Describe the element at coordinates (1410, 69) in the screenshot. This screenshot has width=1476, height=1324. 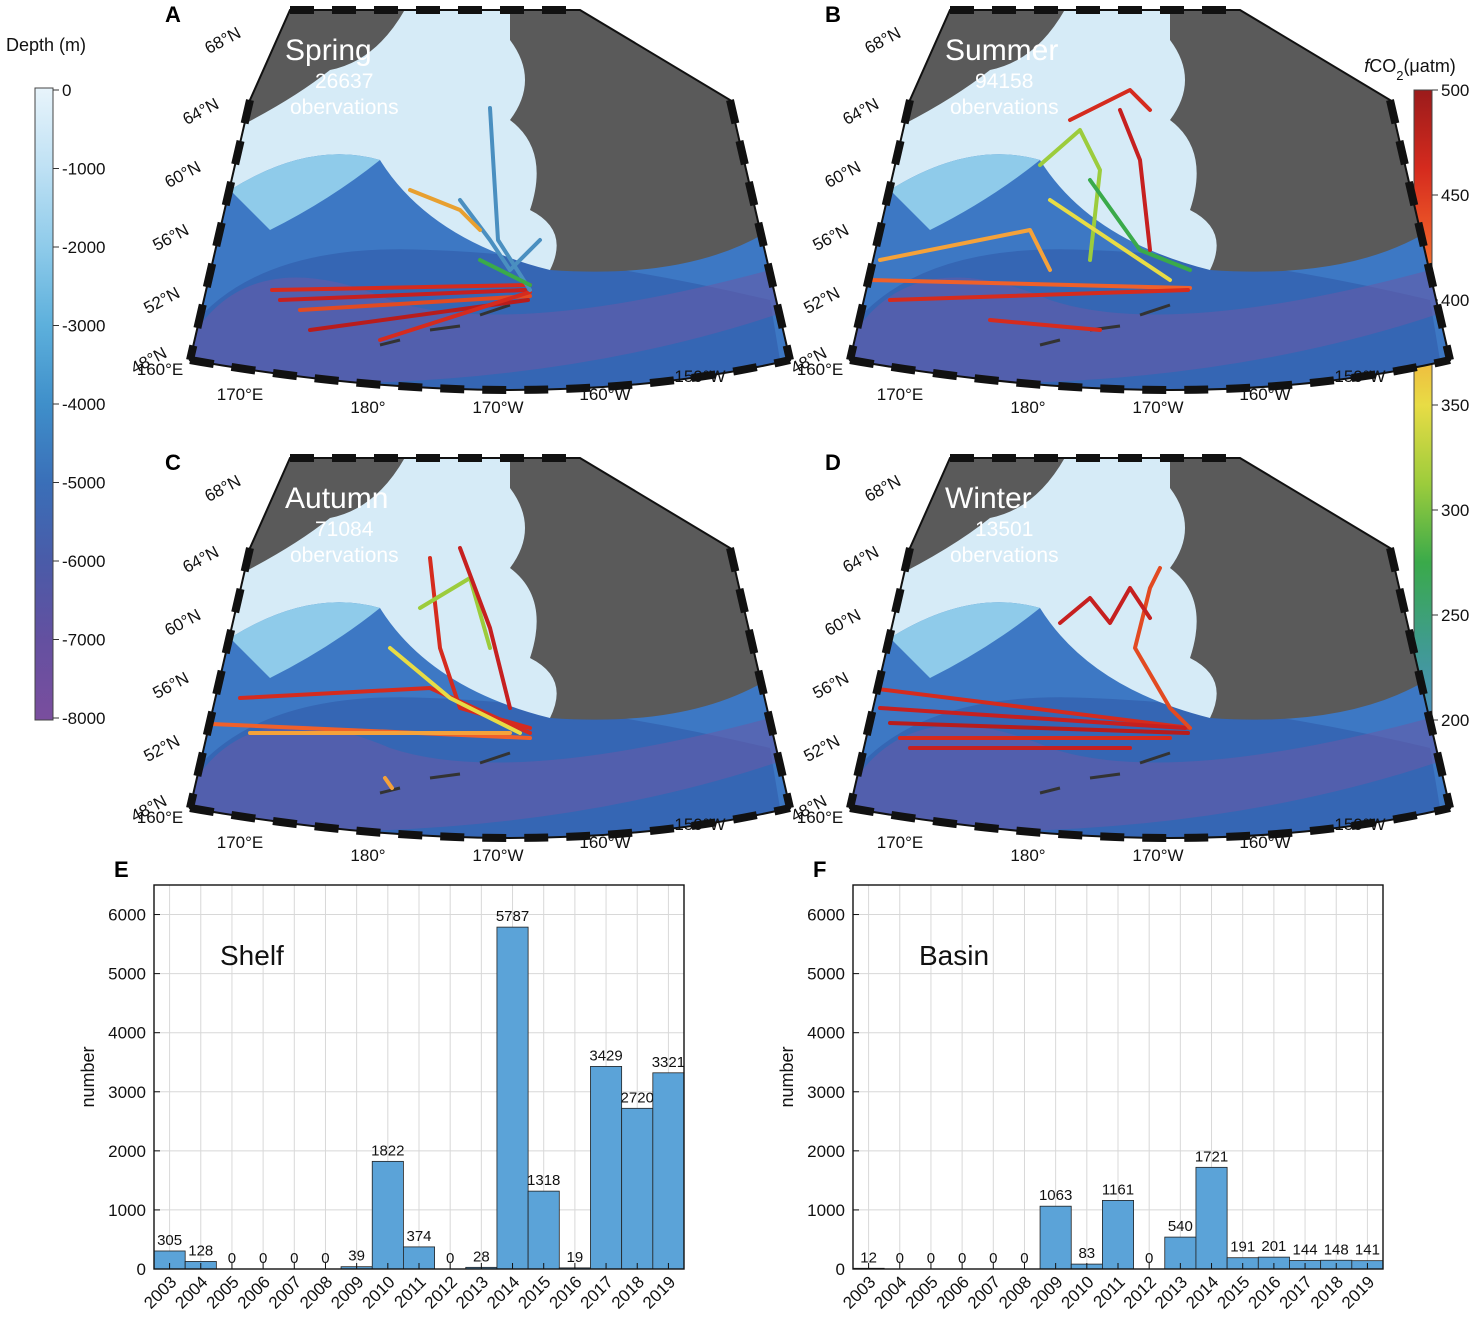
I see `fco2-colorbar-title: fCO2(μatm)` at that location.